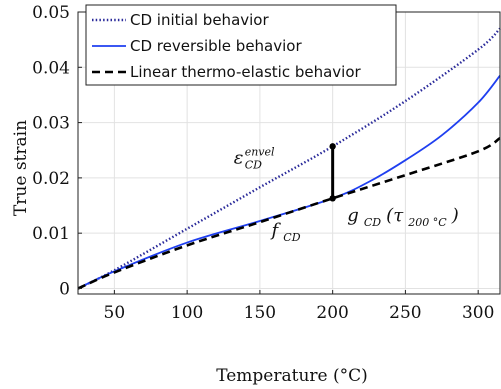 This screenshot has height=389, width=501. I want to click on annotation-gcd-tau-subscript: 200 °C, so click(427, 222).